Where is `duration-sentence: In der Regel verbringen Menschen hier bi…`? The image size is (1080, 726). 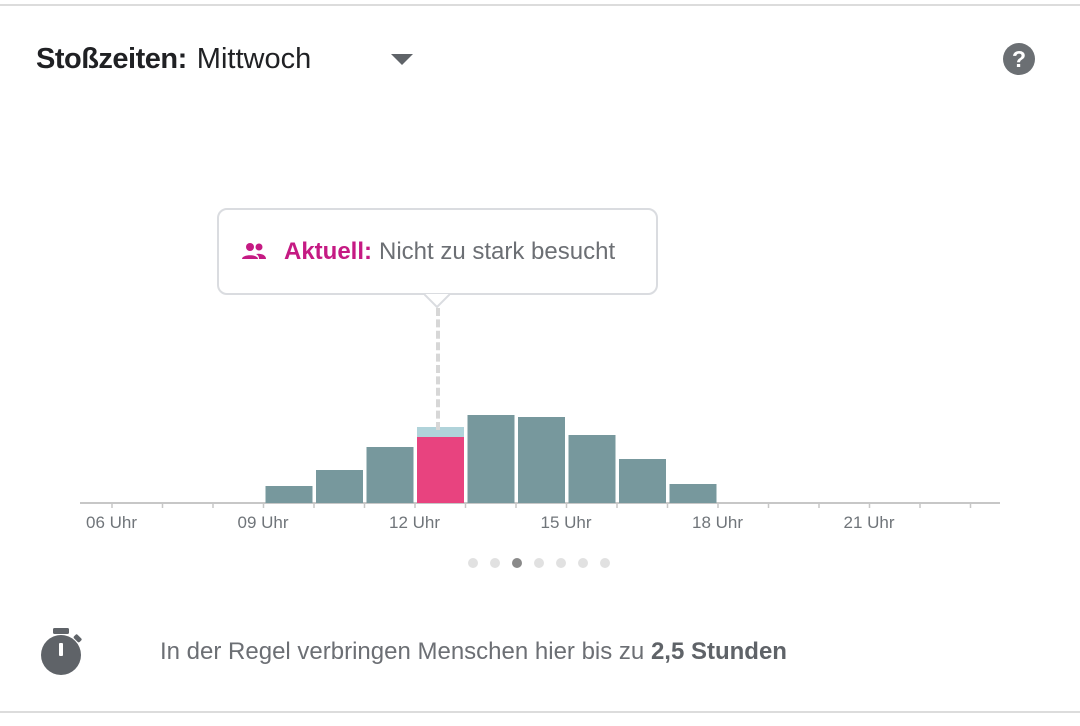
duration-sentence: In der Regel verbringen Menschen hier bi… is located at coordinates (402, 651).